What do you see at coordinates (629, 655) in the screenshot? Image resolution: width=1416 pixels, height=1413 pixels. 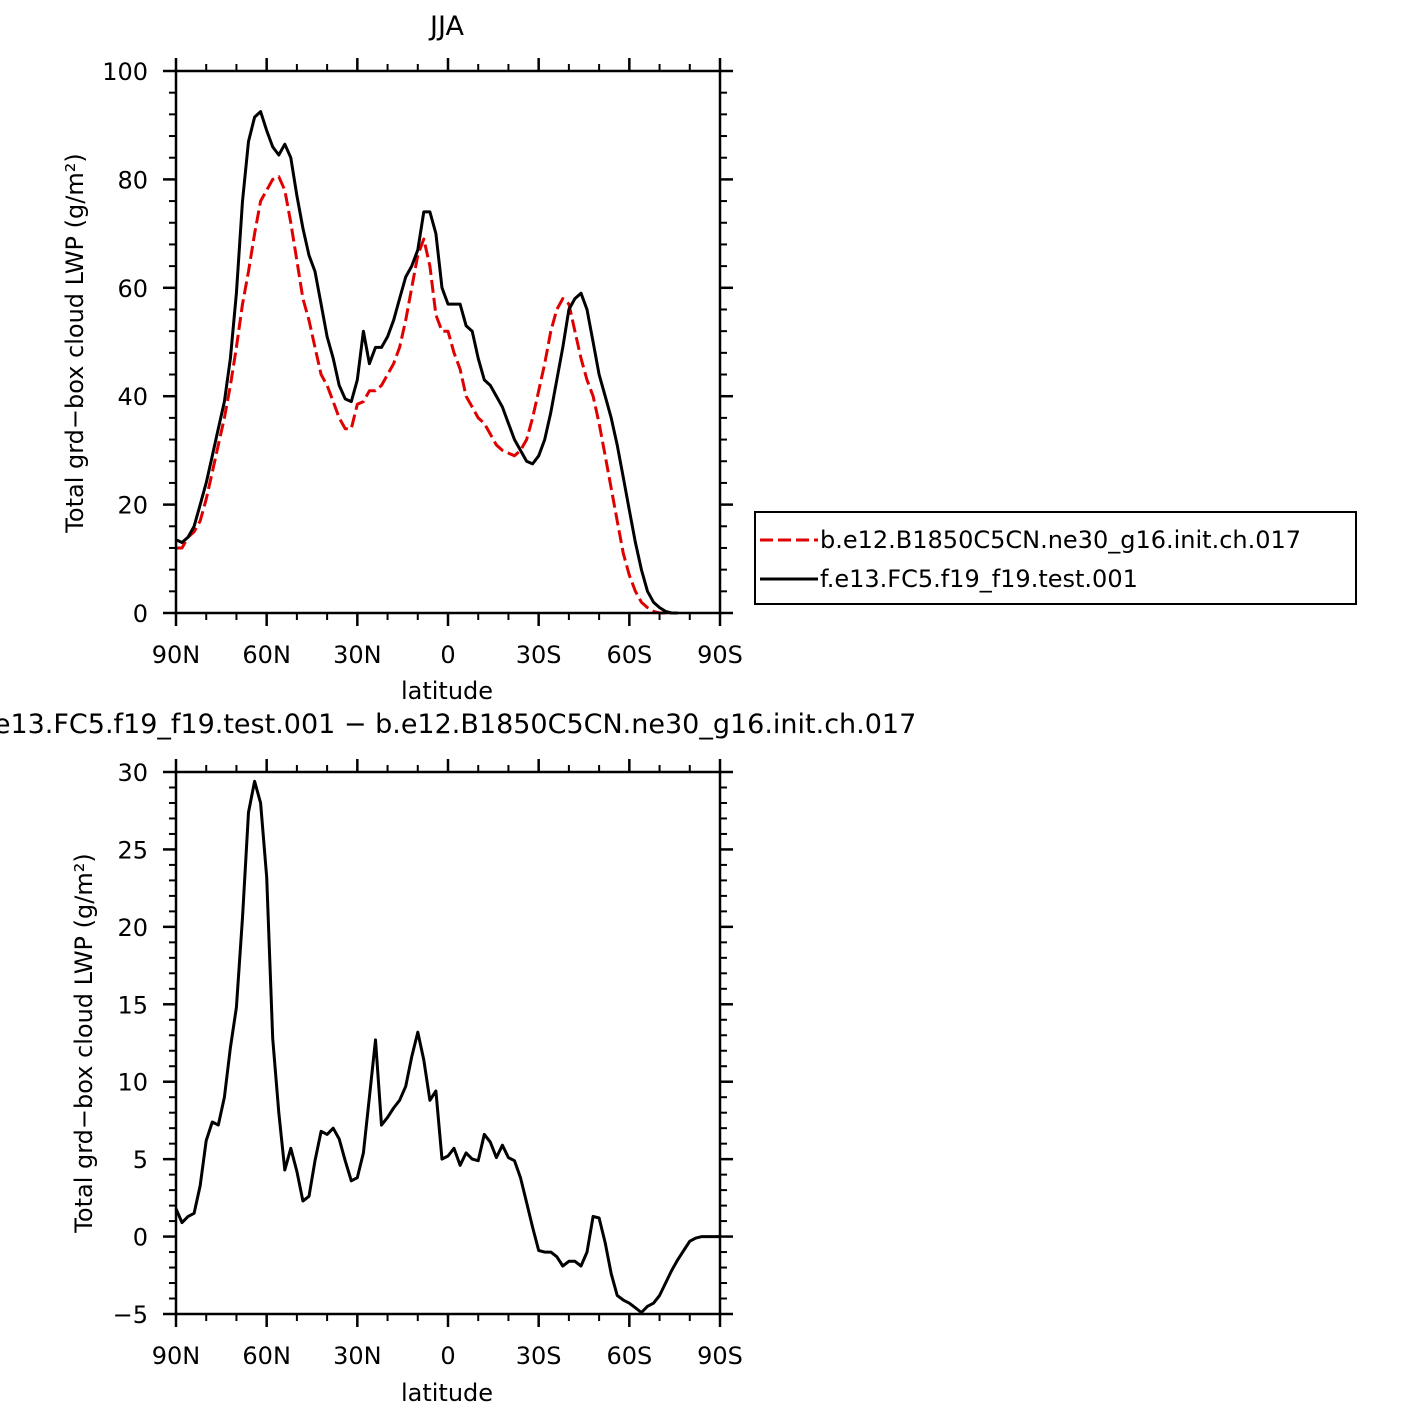 I see `top-x-tick-label: 60S` at bounding box center [629, 655].